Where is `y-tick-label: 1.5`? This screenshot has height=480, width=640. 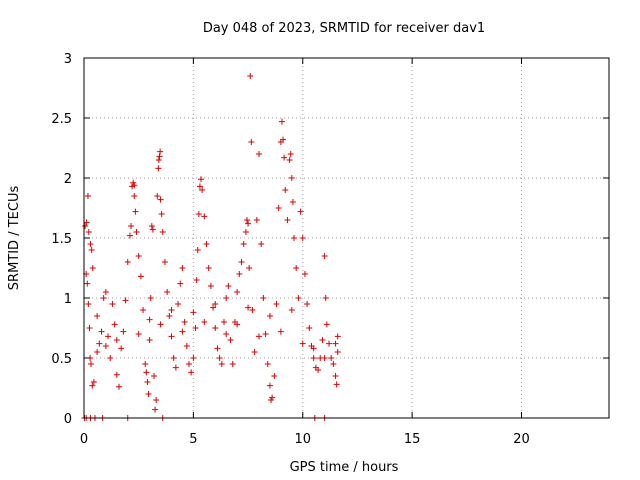
y-tick-label: 1.5 is located at coordinates (61, 239).